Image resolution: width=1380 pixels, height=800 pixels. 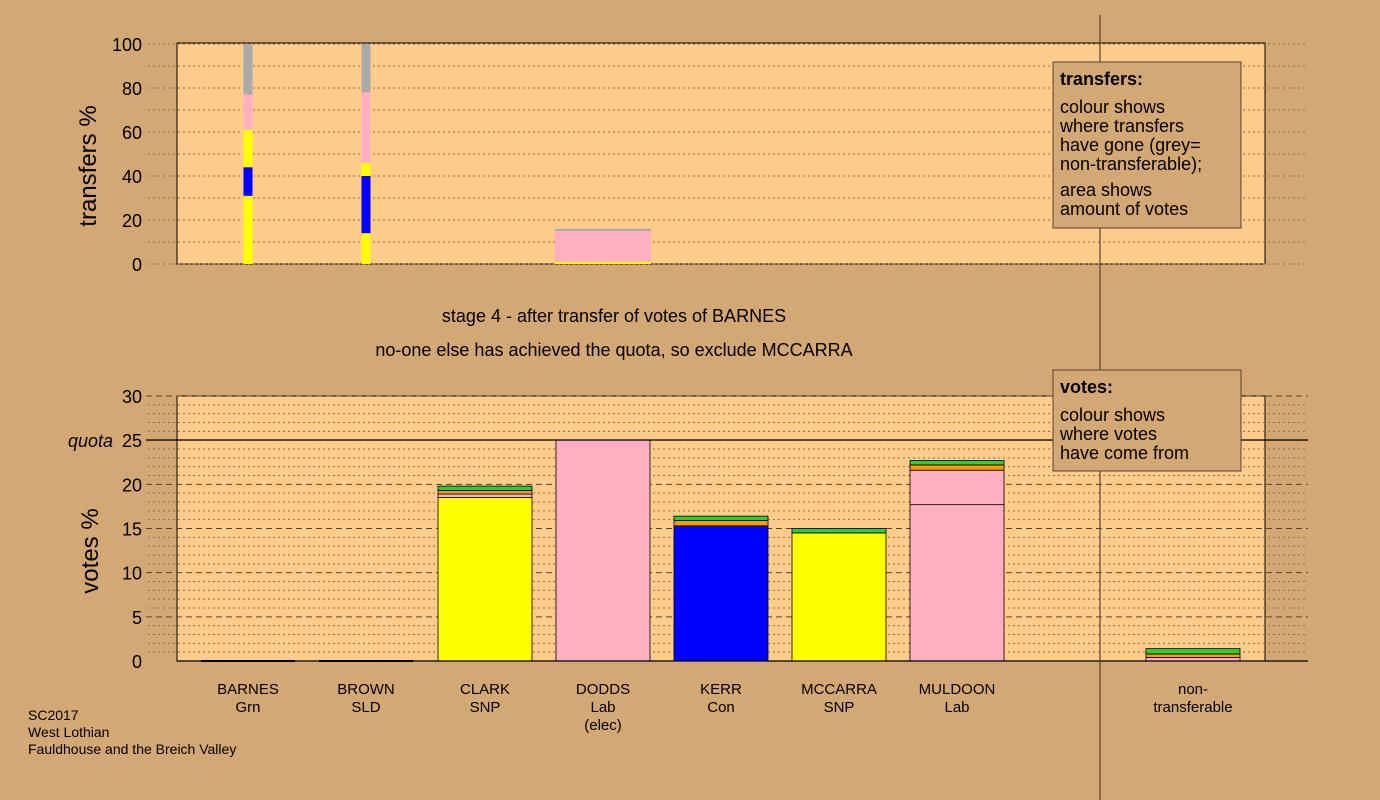 What do you see at coordinates (1121, 126) in the screenshot?
I see `transfers-legend-line: where transfers` at bounding box center [1121, 126].